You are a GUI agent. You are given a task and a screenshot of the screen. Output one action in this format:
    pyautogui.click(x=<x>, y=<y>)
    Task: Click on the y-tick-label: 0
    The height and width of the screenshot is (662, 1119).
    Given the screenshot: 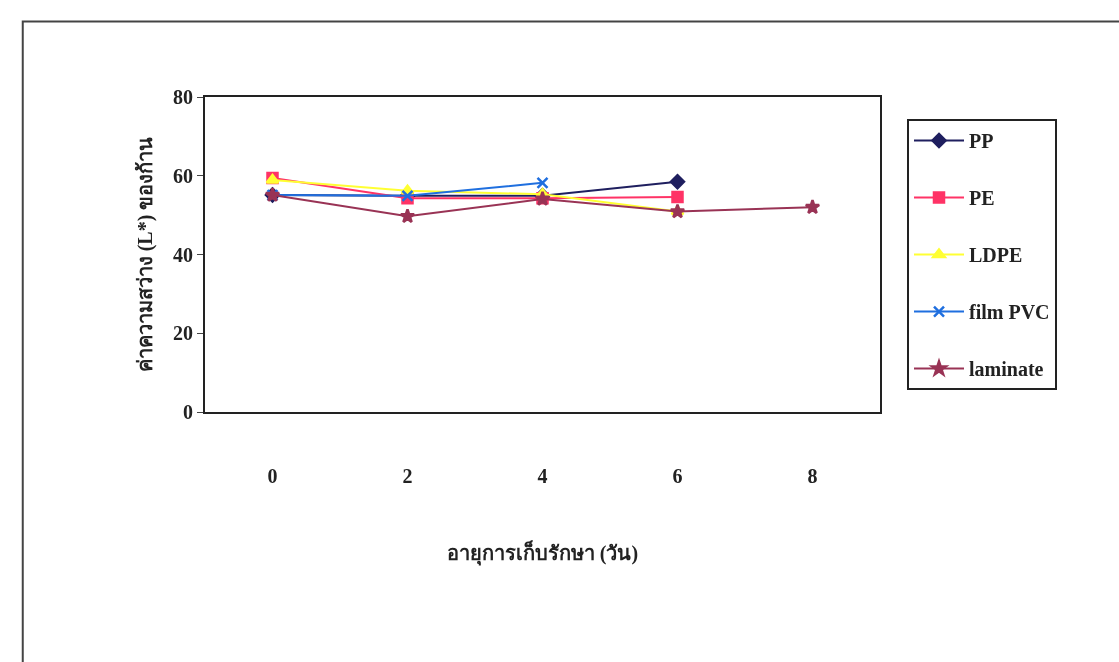 What is the action you would take?
    pyautogui.click(x=188, y=412)
    